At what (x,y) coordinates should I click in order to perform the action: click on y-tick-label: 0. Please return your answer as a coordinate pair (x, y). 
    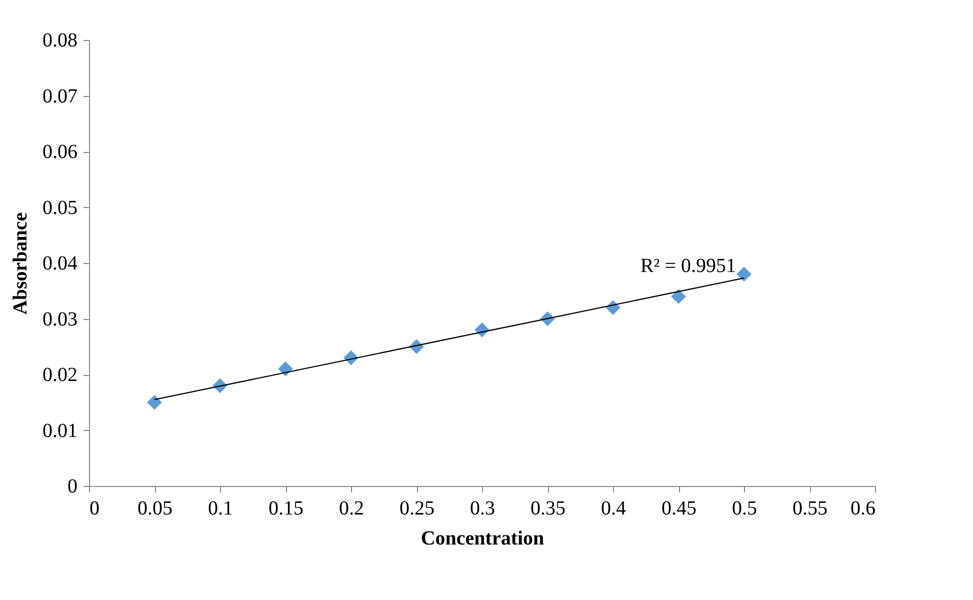
    Looking at the image, I should click on (73, 487).